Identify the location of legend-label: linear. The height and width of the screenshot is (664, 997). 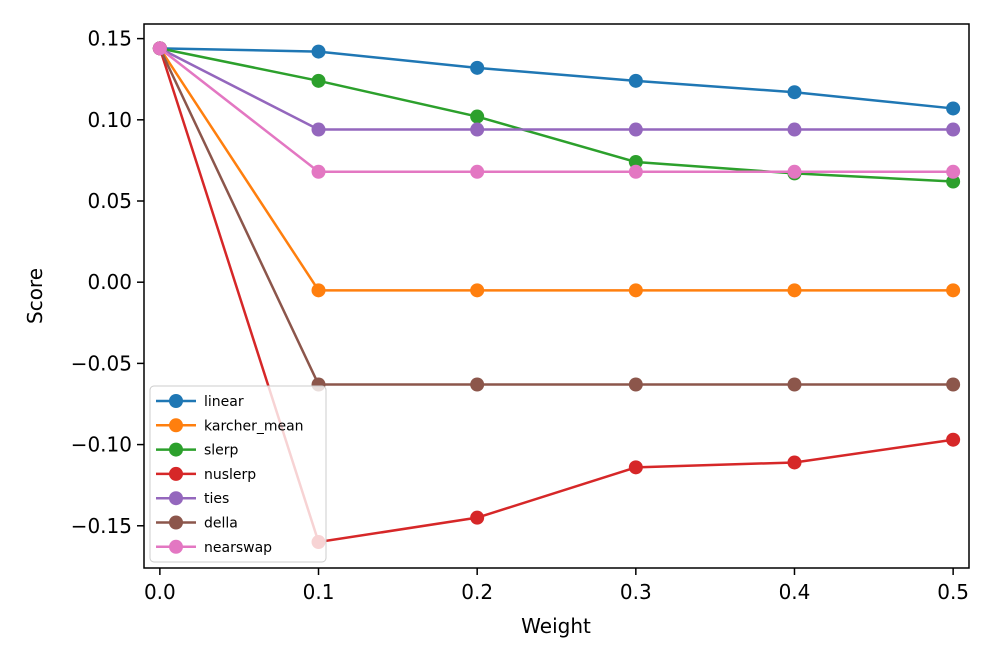
(224, 402).